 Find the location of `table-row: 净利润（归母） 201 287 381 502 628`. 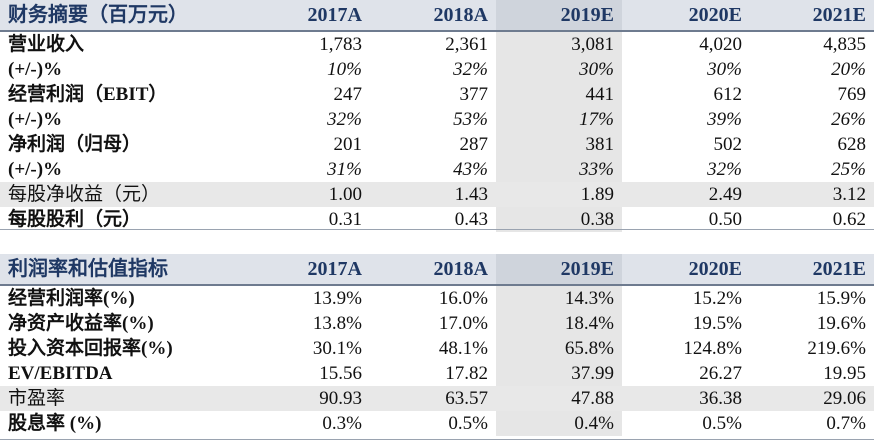

table-row: 净利润（归母） 201 287 381 502 628 is located at coordinates (437, 144).